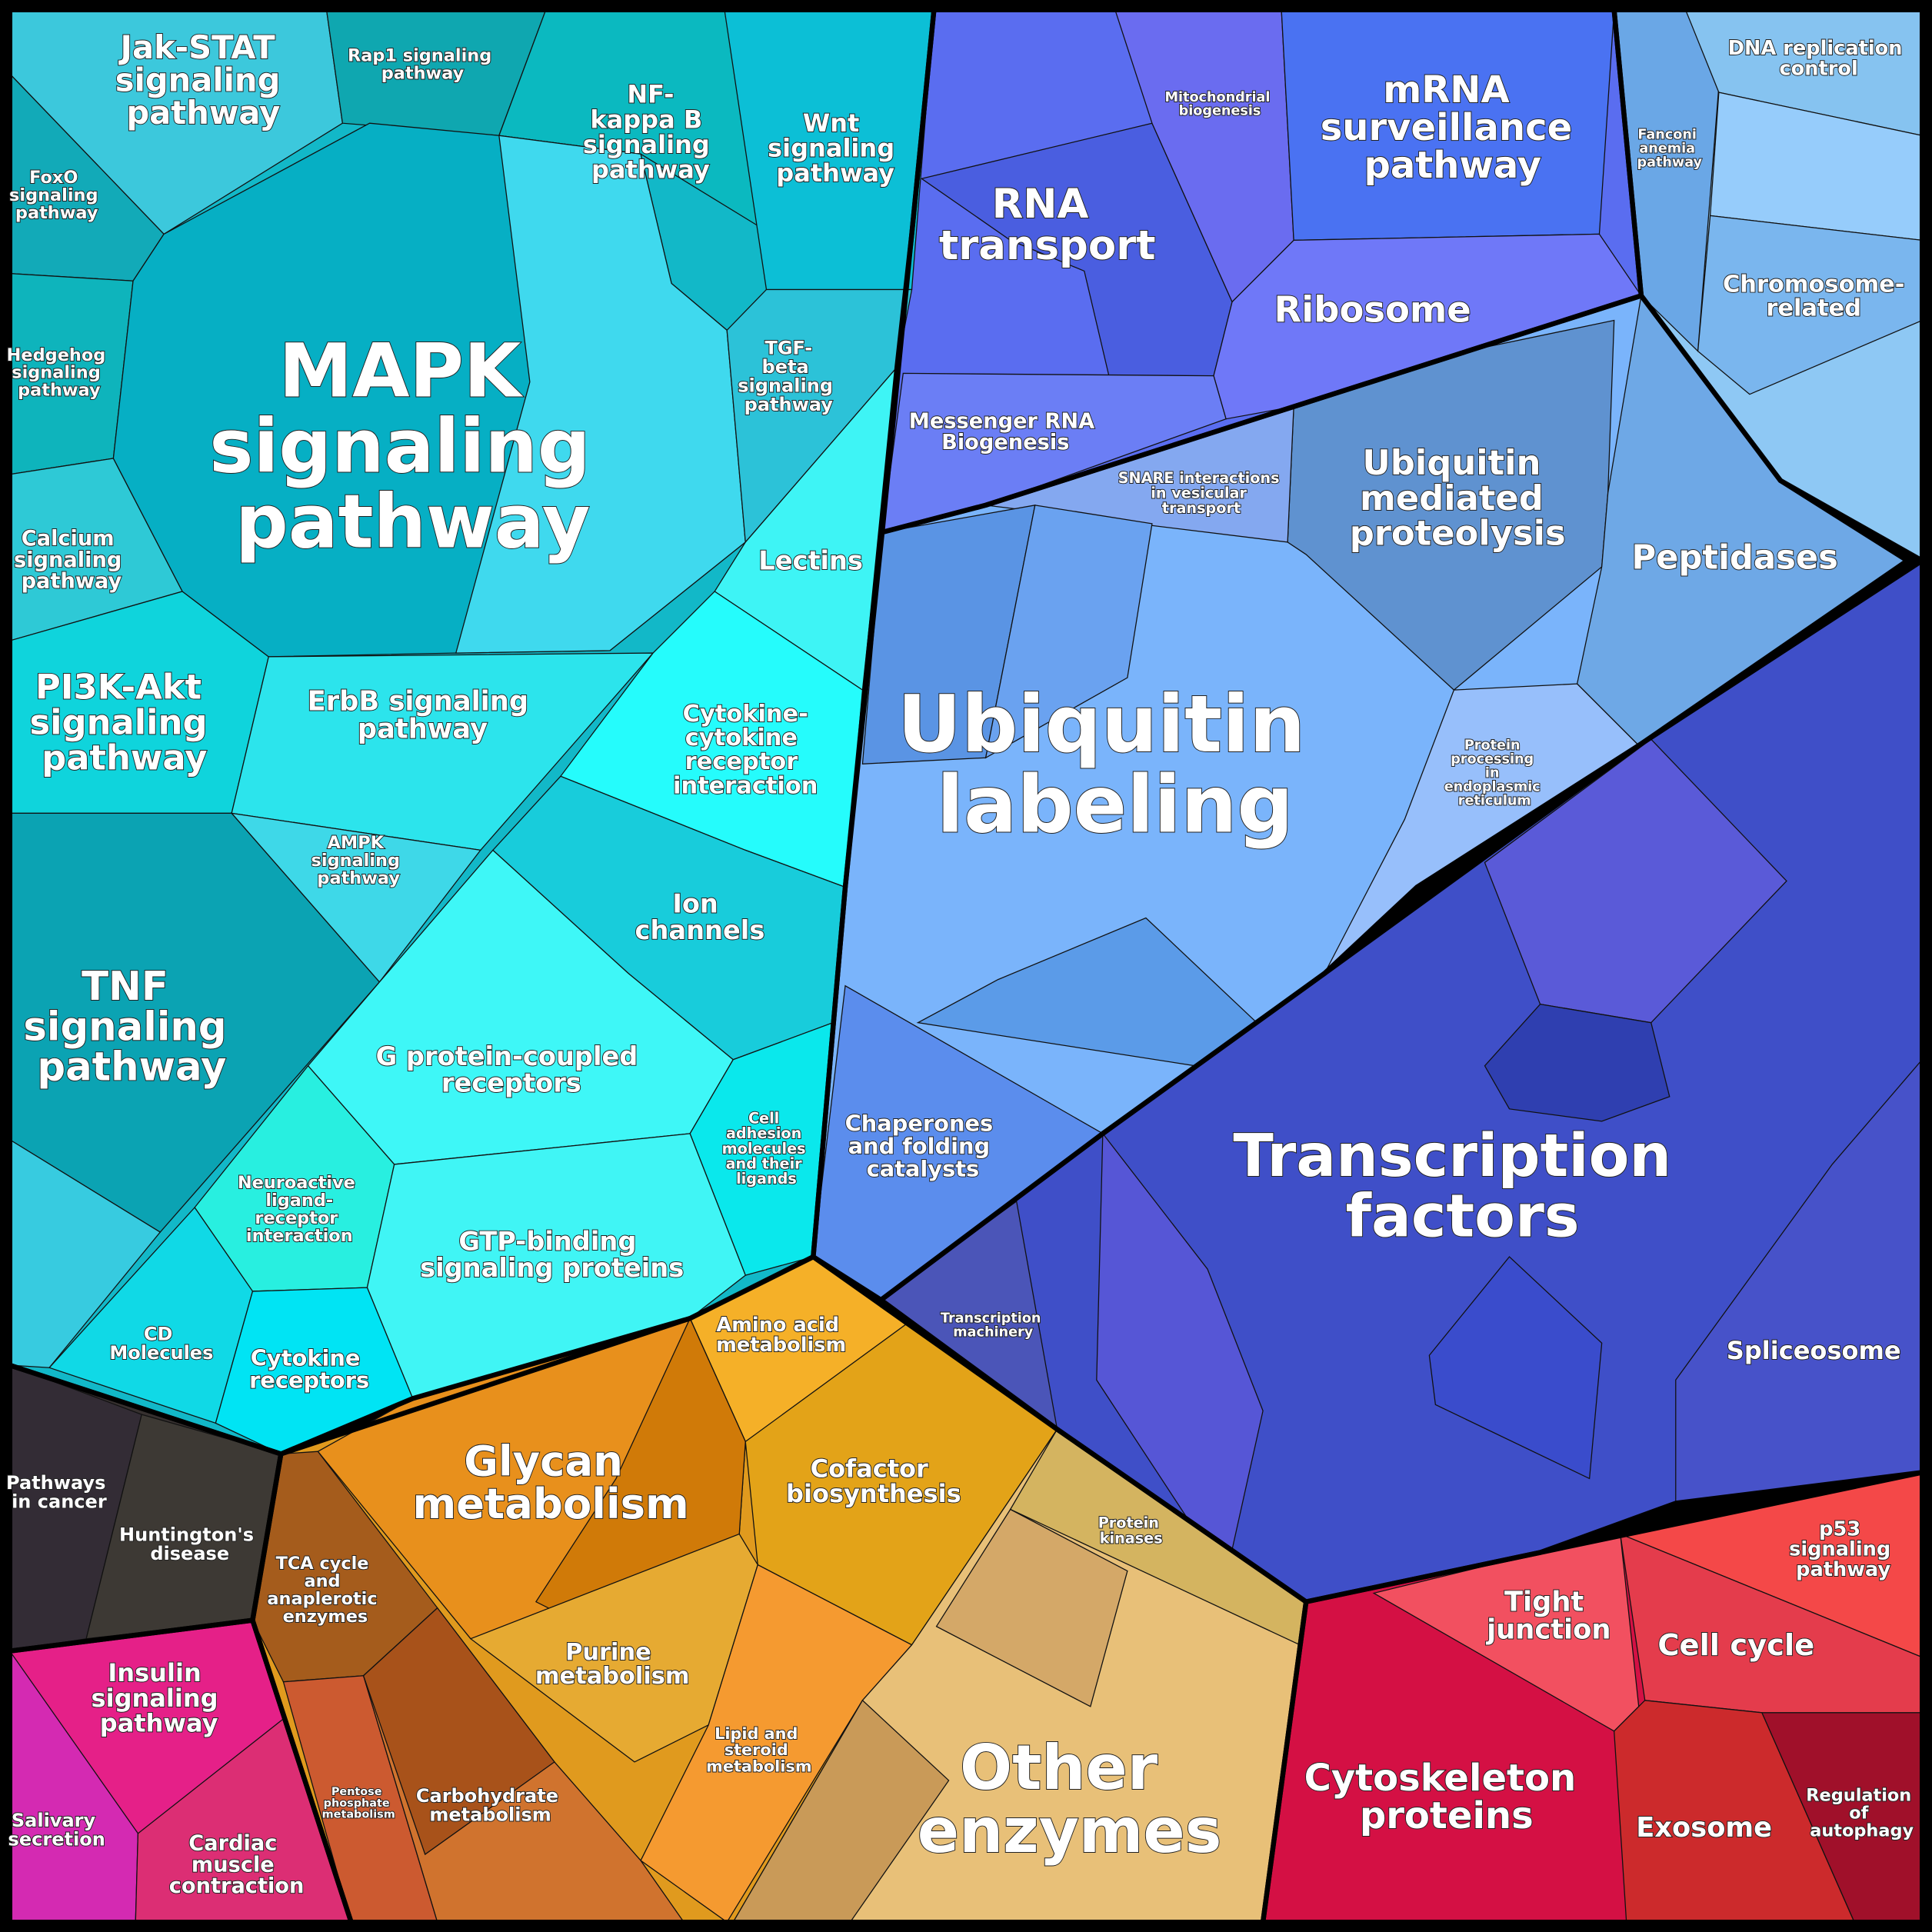 Image resolution: width=1932 pixels, height=1932 pixels. I want to click on cell-label: Cytoskeleton proteins, so click(1446, 1797).